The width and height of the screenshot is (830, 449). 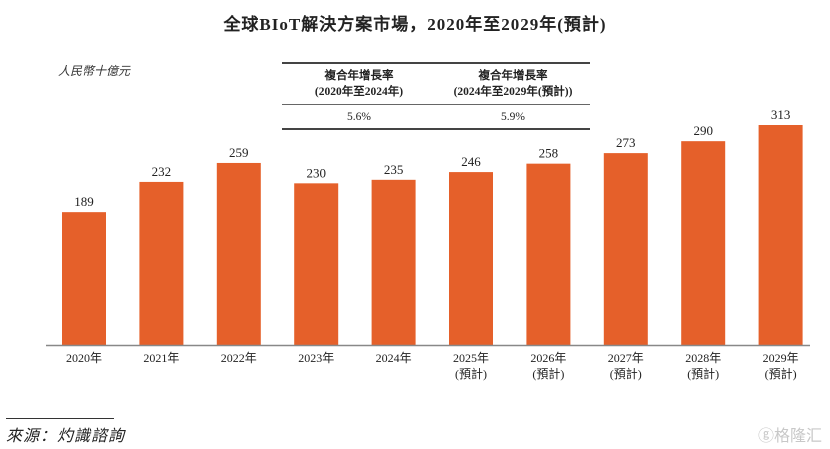 What do you see at coordinates (316, 264) in the screenshot?
I see `bar-2023年` at bounding box center [316, 264].